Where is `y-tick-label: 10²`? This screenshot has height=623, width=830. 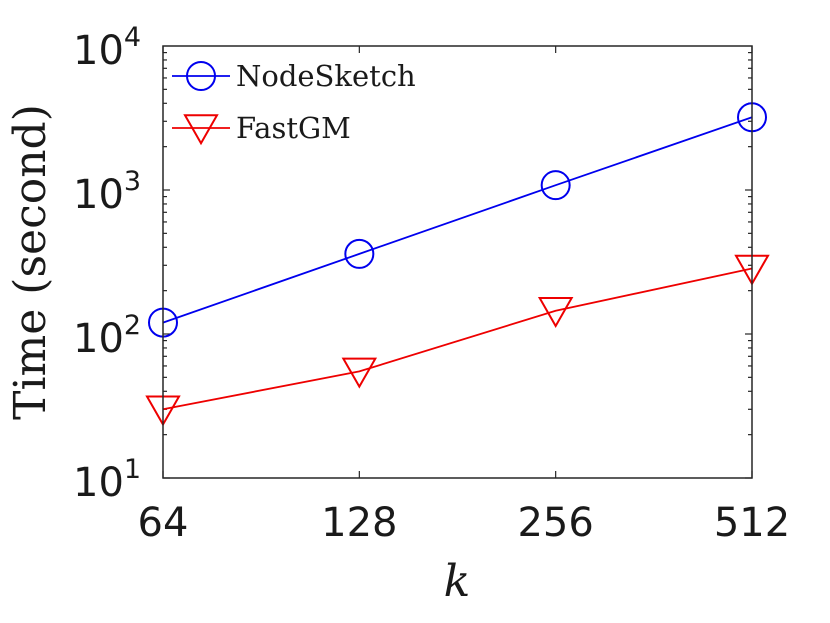
y-tick-label: 10² is located at coordinates (107, 336).